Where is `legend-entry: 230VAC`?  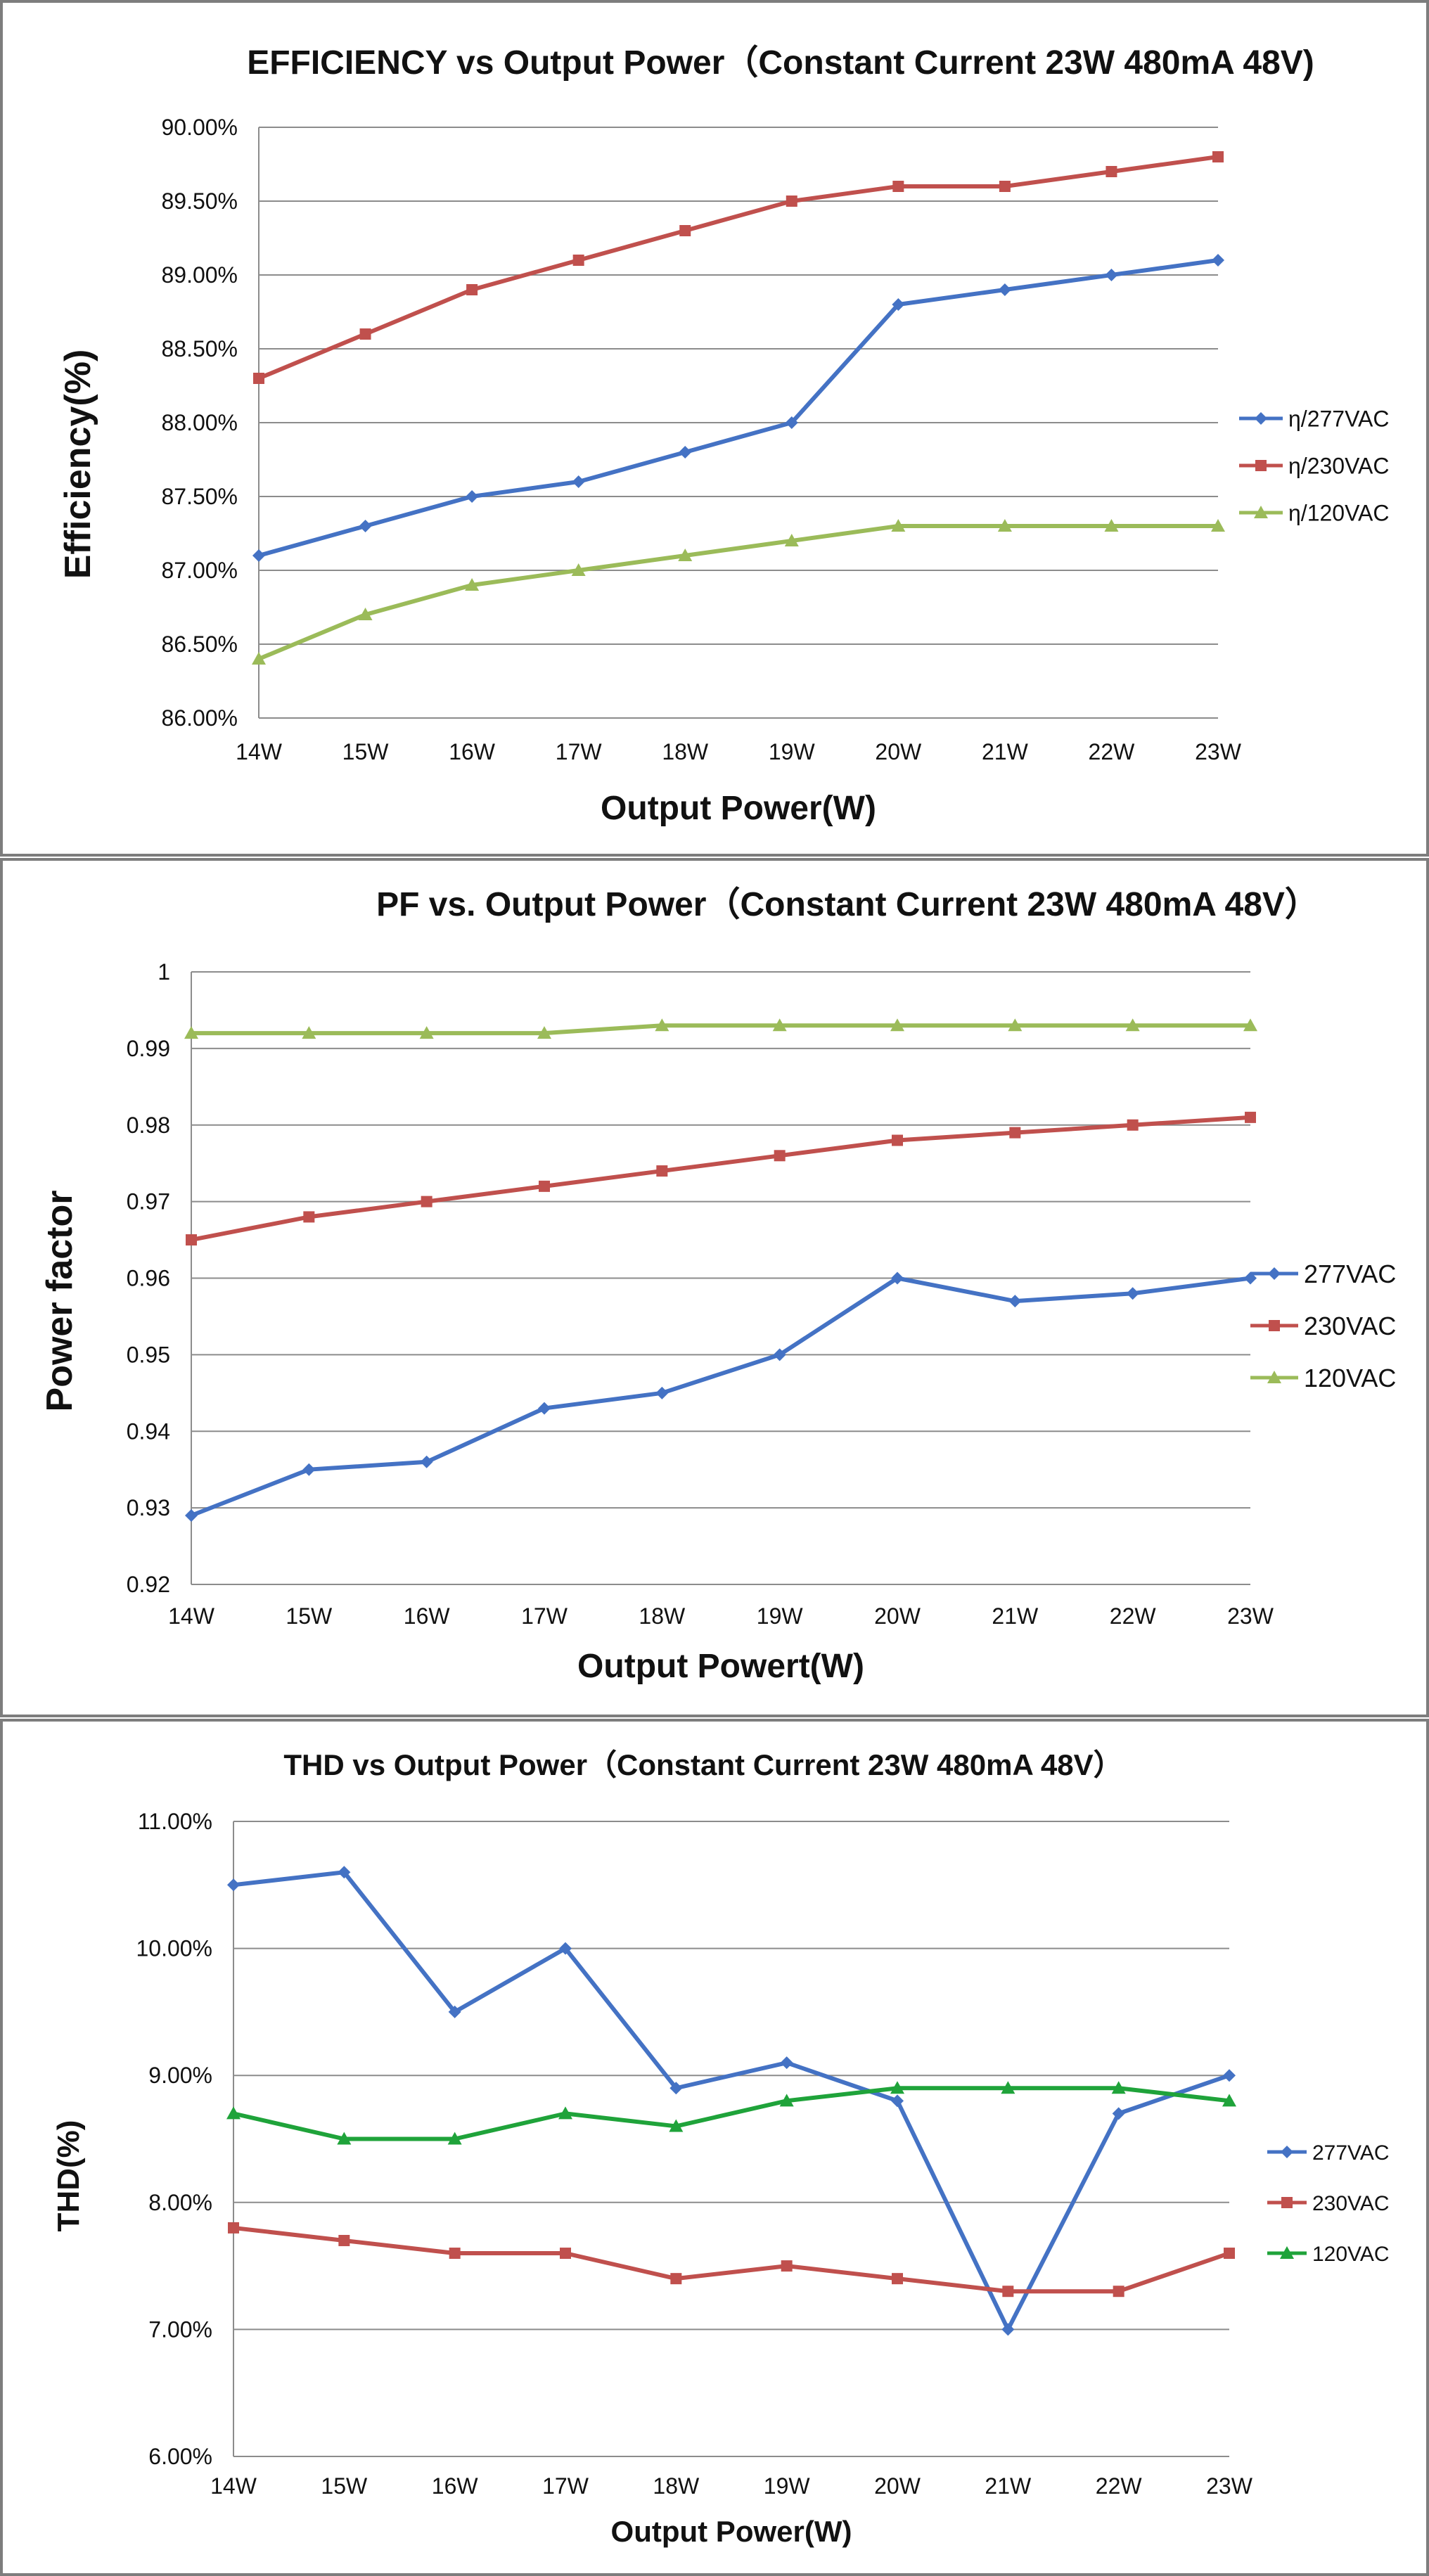 legend-entry: 230VAC is located at coordinates (1323, 1326).